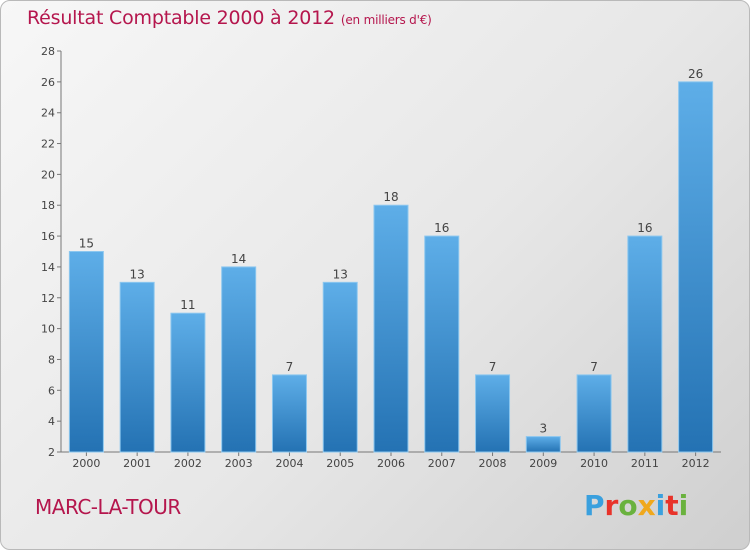 Image resolution: width=750 pixels, height=550 pixels. I want to click on proxiti-logo: Proxiti, so click(636, 505).